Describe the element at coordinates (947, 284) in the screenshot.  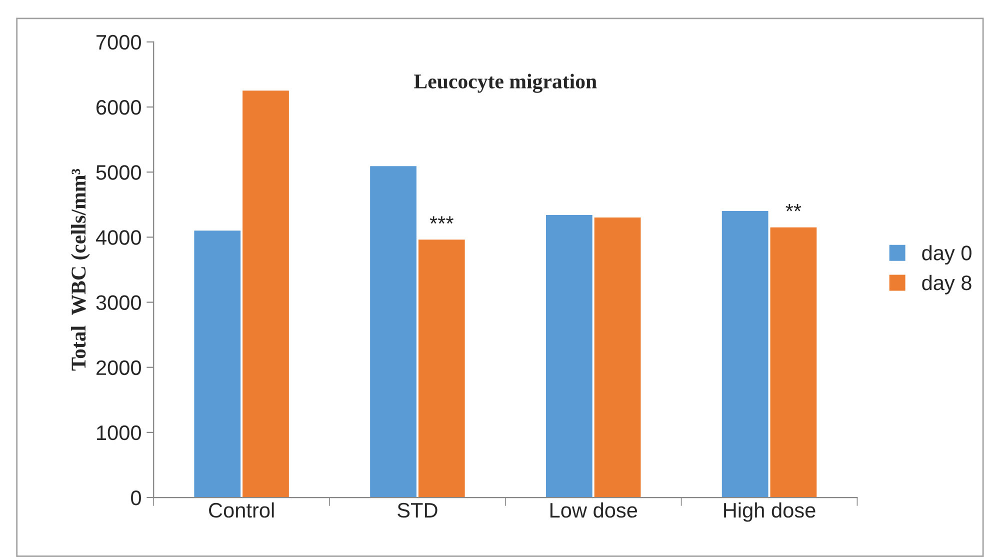
I see `legend-label: day 8` at that location.